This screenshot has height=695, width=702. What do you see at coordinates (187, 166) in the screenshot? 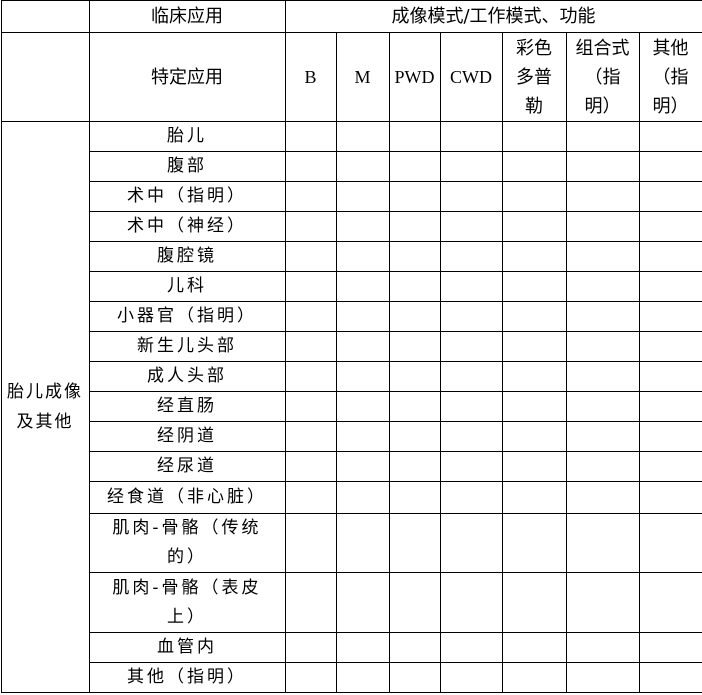
I see `specific-application-cell: 腹部` at bounding box center [187, 166].